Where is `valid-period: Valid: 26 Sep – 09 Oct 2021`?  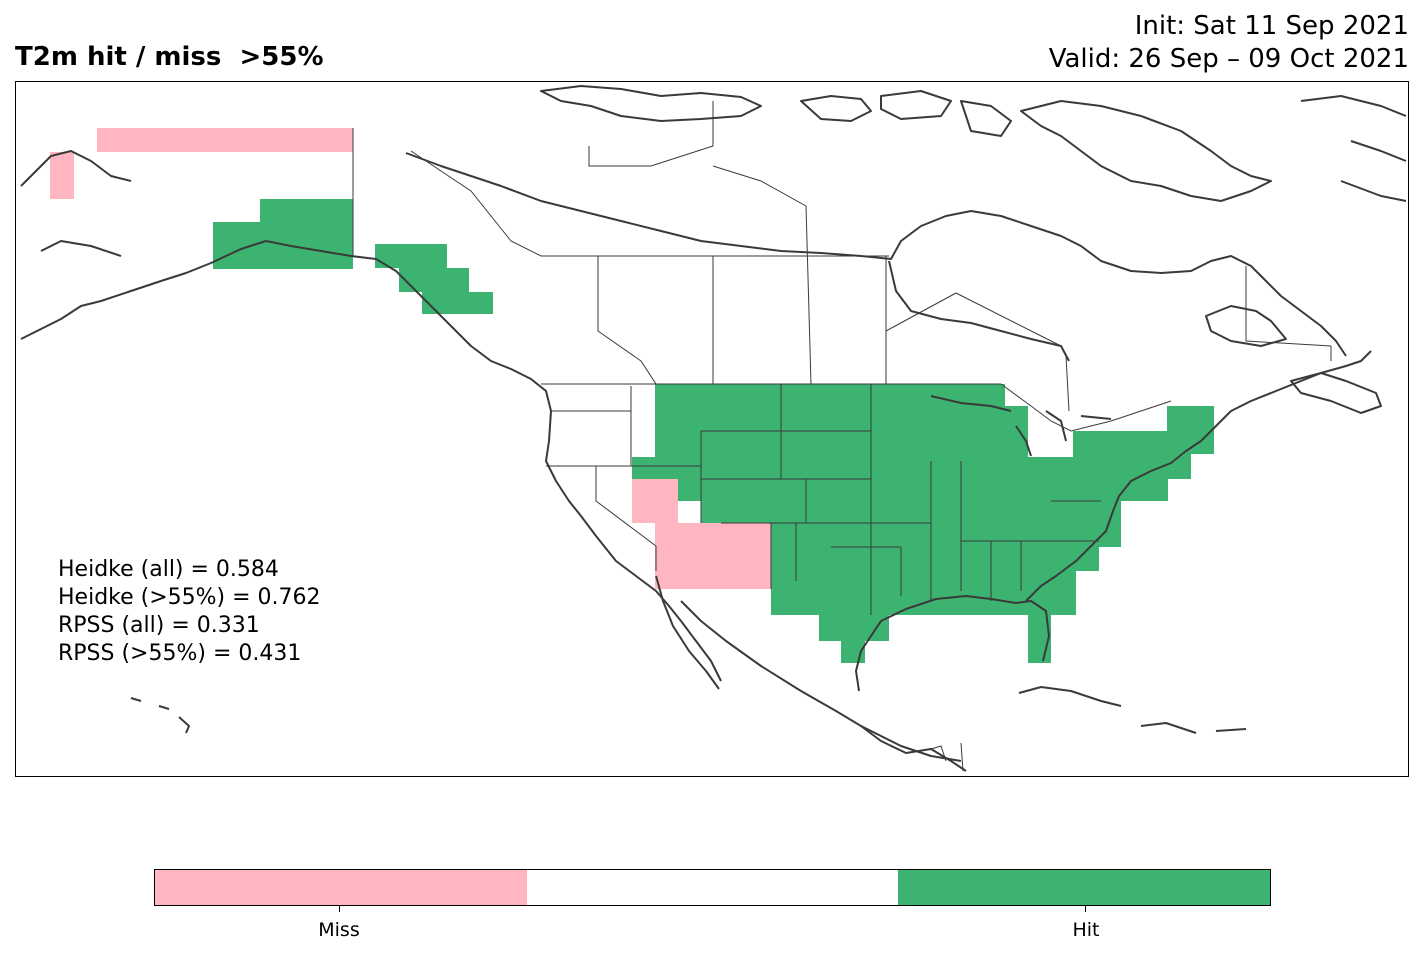 valid-period: Valid: 26 Sep – 09 Oct 2021 is located at coordinates (1228, 59).